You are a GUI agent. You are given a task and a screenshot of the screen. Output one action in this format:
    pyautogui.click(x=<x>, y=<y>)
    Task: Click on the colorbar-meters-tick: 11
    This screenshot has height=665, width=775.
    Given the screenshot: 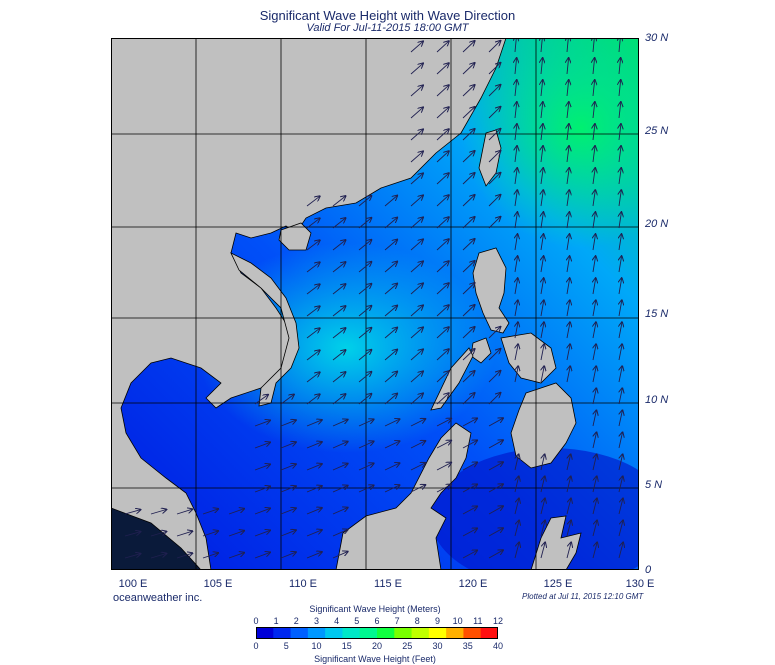 What is the action you would take?
    pyautogui.click(x=478, y=621)
    